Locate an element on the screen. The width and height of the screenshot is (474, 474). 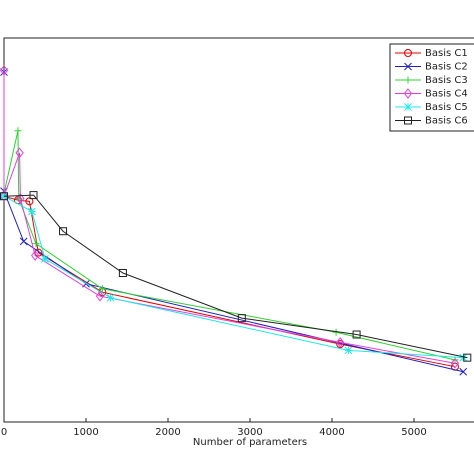
x-tick-label: 0 is located at coordinates (4, 432).